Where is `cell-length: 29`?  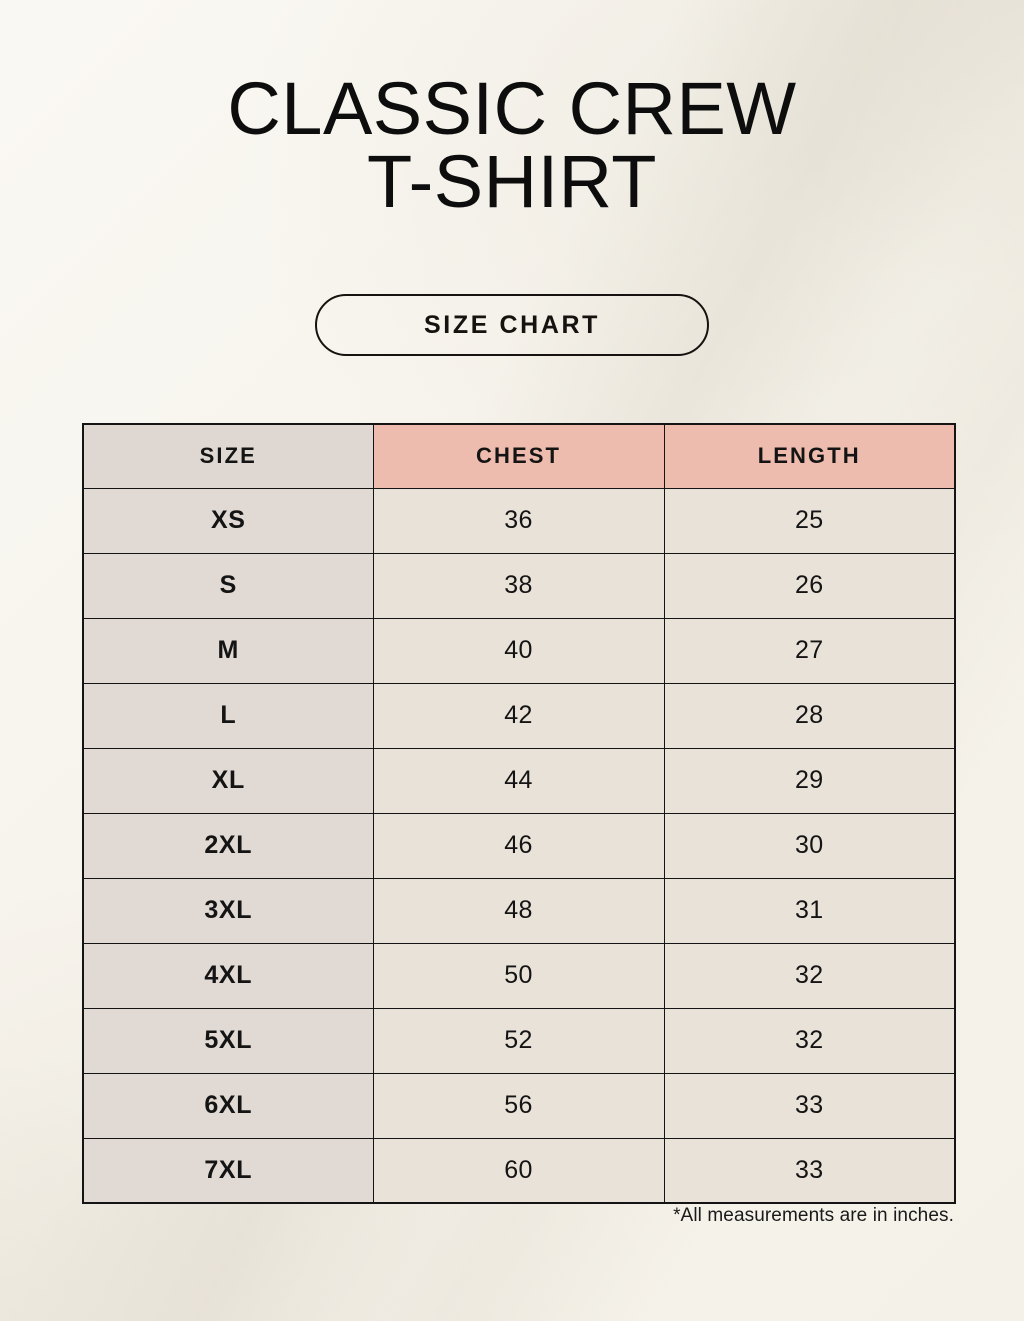
cell-length: 29 is located at coordinates (809, 780).